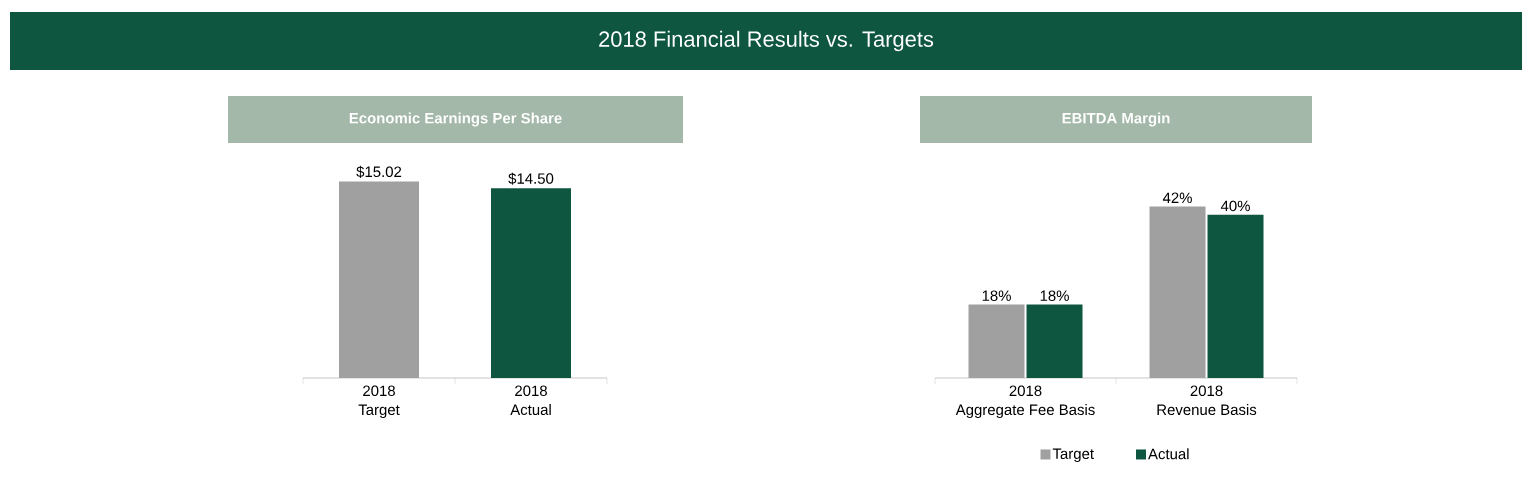 The width and height of the screenshot is (1532, 481). What do you see at coordinates (530, 400) in the screenshot?
I see `x-tick-label: 2018 Actual` at bounding box center [530, 400].